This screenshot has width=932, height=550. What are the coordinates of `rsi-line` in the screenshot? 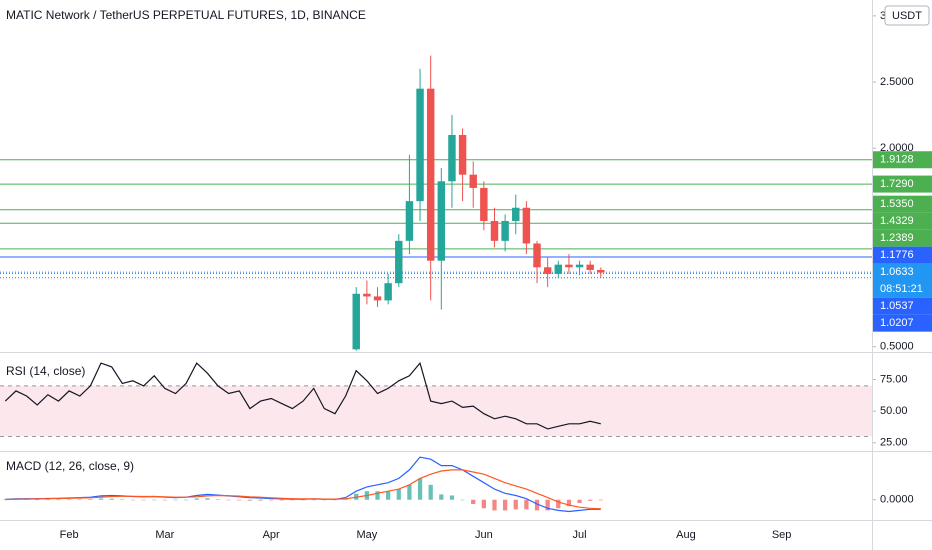 It's located at (302, 395).